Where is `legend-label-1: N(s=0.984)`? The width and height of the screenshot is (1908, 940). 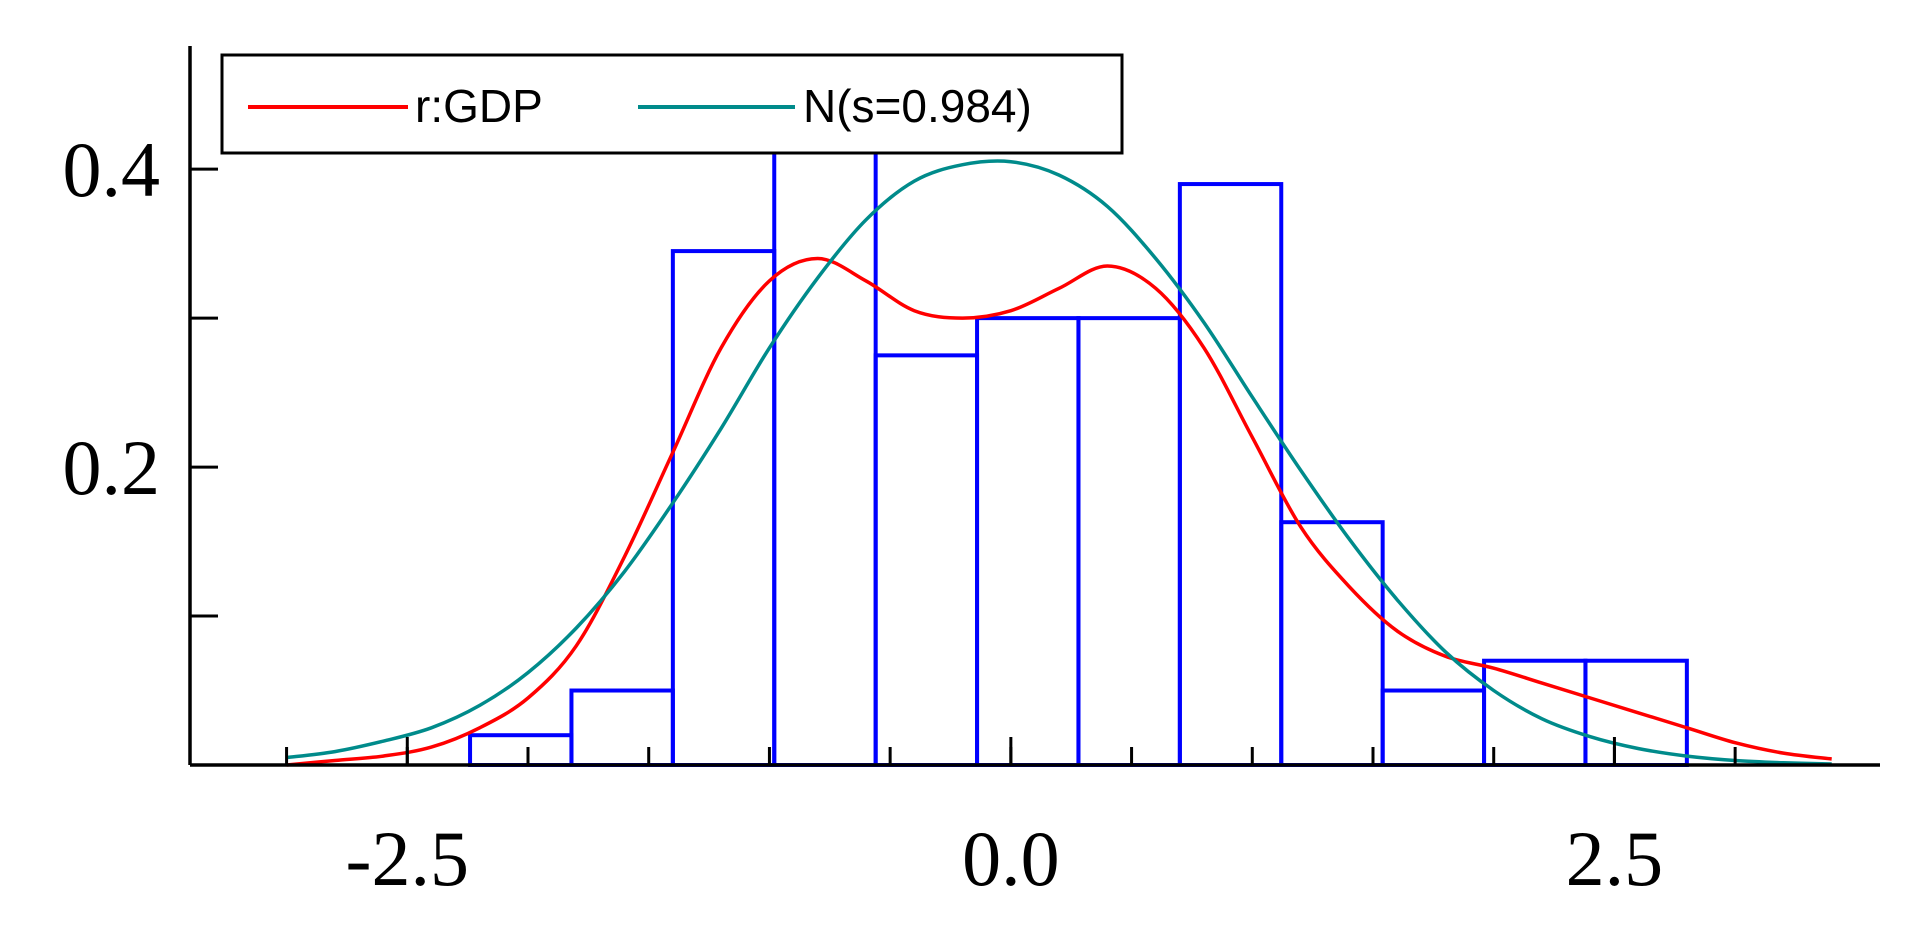 legend-label-1: N(s=0.984) is located at coordinates (917, 106).